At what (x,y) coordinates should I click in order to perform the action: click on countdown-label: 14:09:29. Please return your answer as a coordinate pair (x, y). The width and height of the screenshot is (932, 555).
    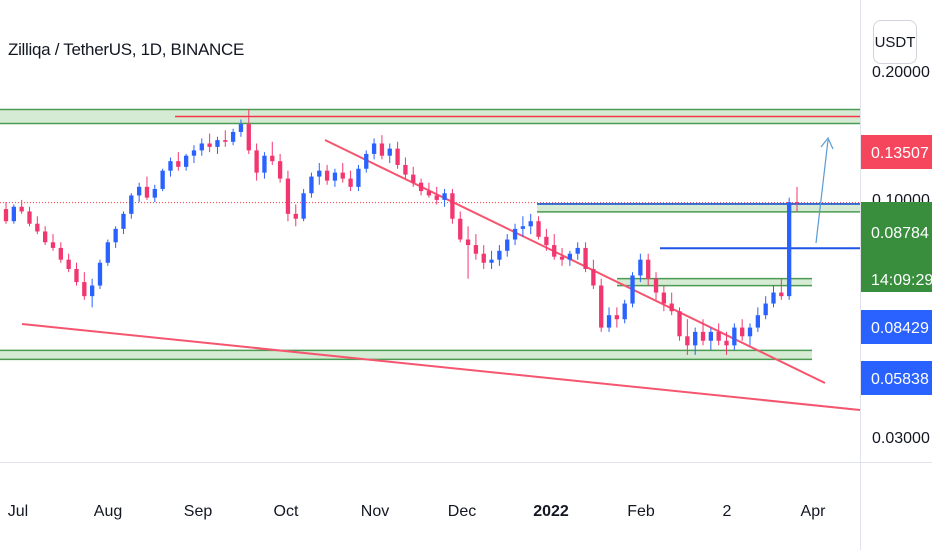
    Looking at the image, I should click on (901, 280).